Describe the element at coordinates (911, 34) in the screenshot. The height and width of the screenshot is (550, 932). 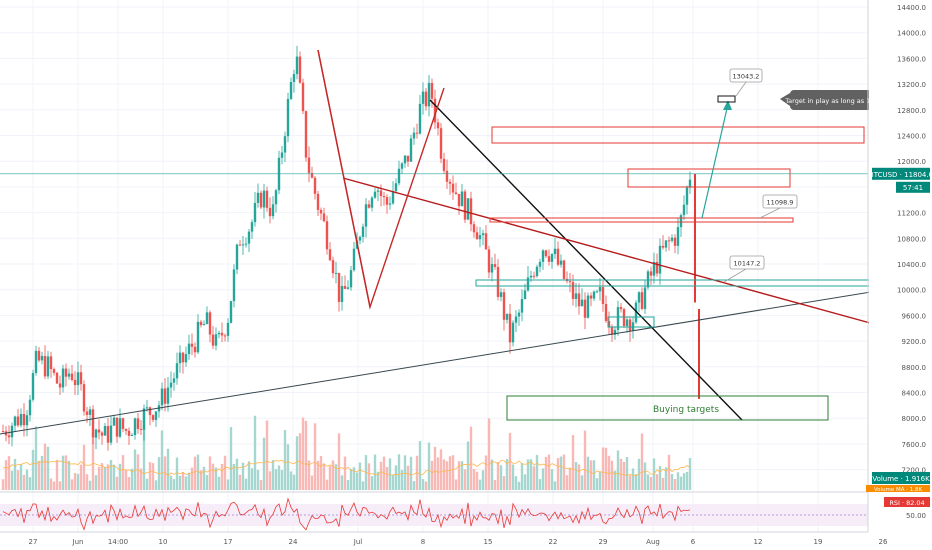
I see `y-tick-label: 14000.0` at that location.